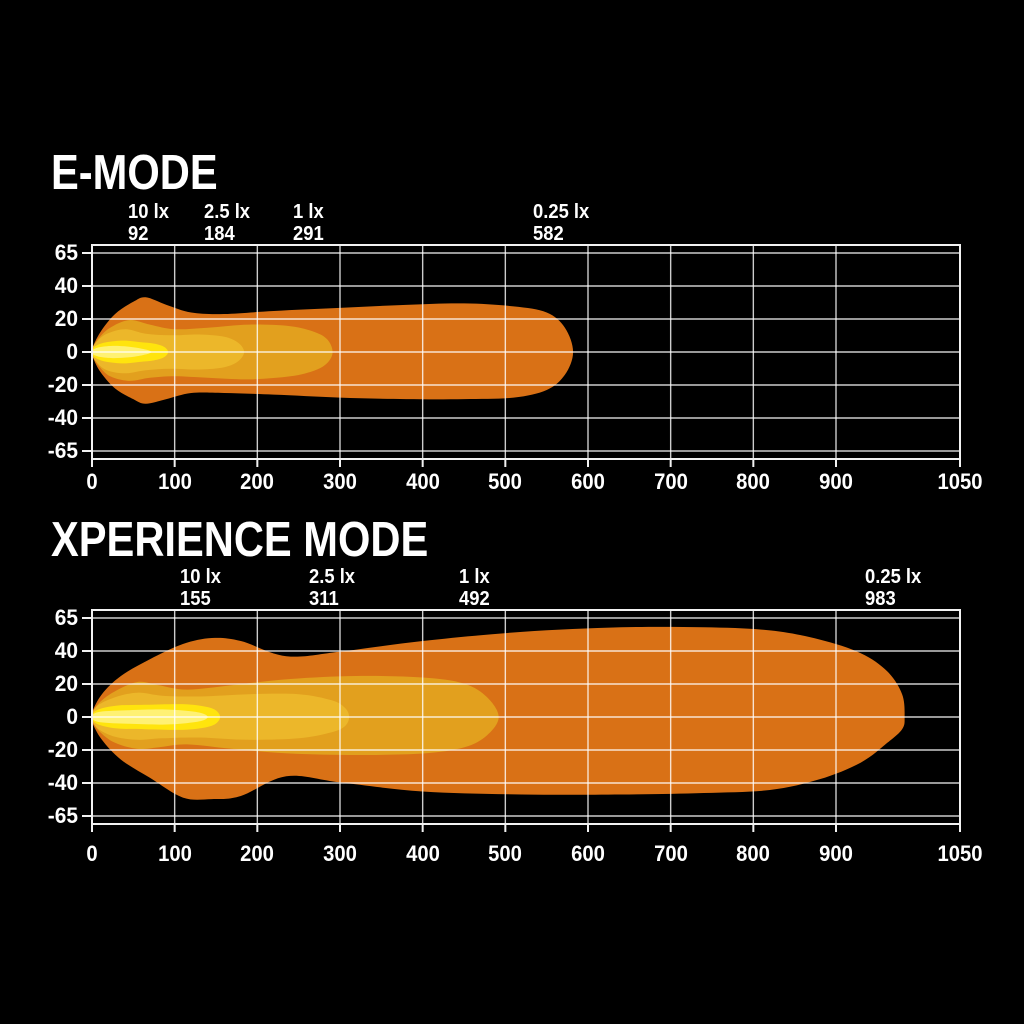  Describe the element at coordinates (474, 599) in the screenshot. I see `lux-distance-value: 492` at that location.